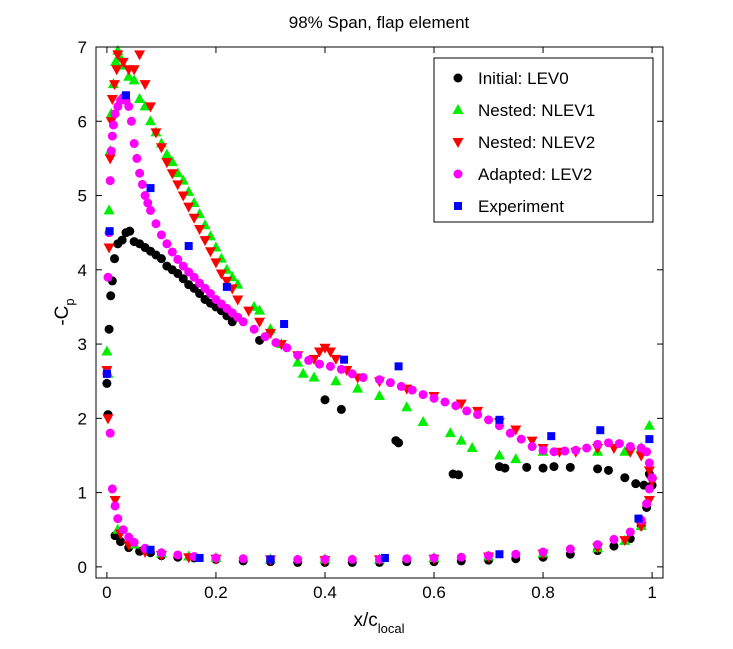 The width and height of the screenshot is (733, 649). What do you see at coordinates (82, 270) in the screenshot?
I see `y-tick-label-4: 4` at bounding box center [82, 270].